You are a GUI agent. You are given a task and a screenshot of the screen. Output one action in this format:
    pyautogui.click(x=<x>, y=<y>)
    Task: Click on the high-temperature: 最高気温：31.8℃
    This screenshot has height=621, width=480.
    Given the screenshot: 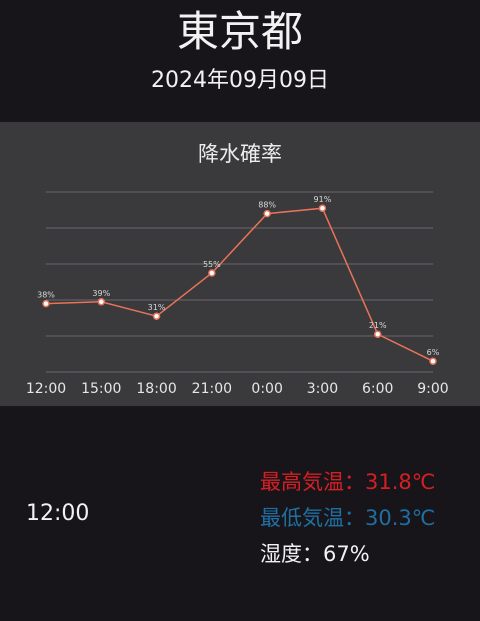 What is the action you would take?
    pyautogui.click(x=348, y=482)
    